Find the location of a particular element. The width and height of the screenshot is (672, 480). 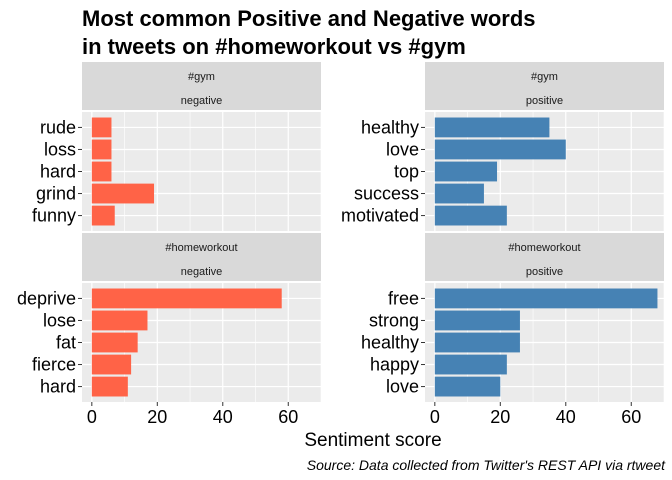

bar-strong is located at coordinates (477, 320).